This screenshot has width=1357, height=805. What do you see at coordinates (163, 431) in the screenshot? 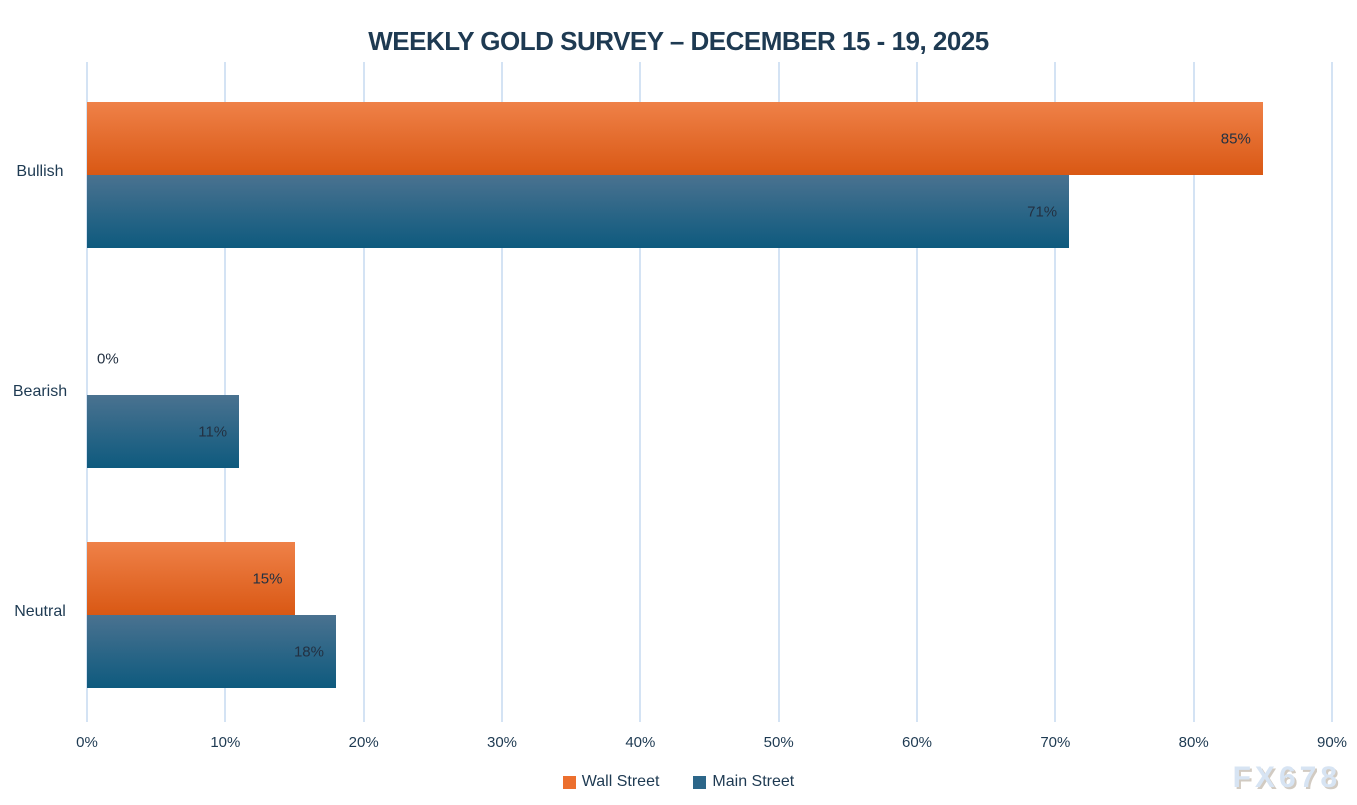
I see `bar-main-street-bearish: 11%` at bounding box center [163, 431].